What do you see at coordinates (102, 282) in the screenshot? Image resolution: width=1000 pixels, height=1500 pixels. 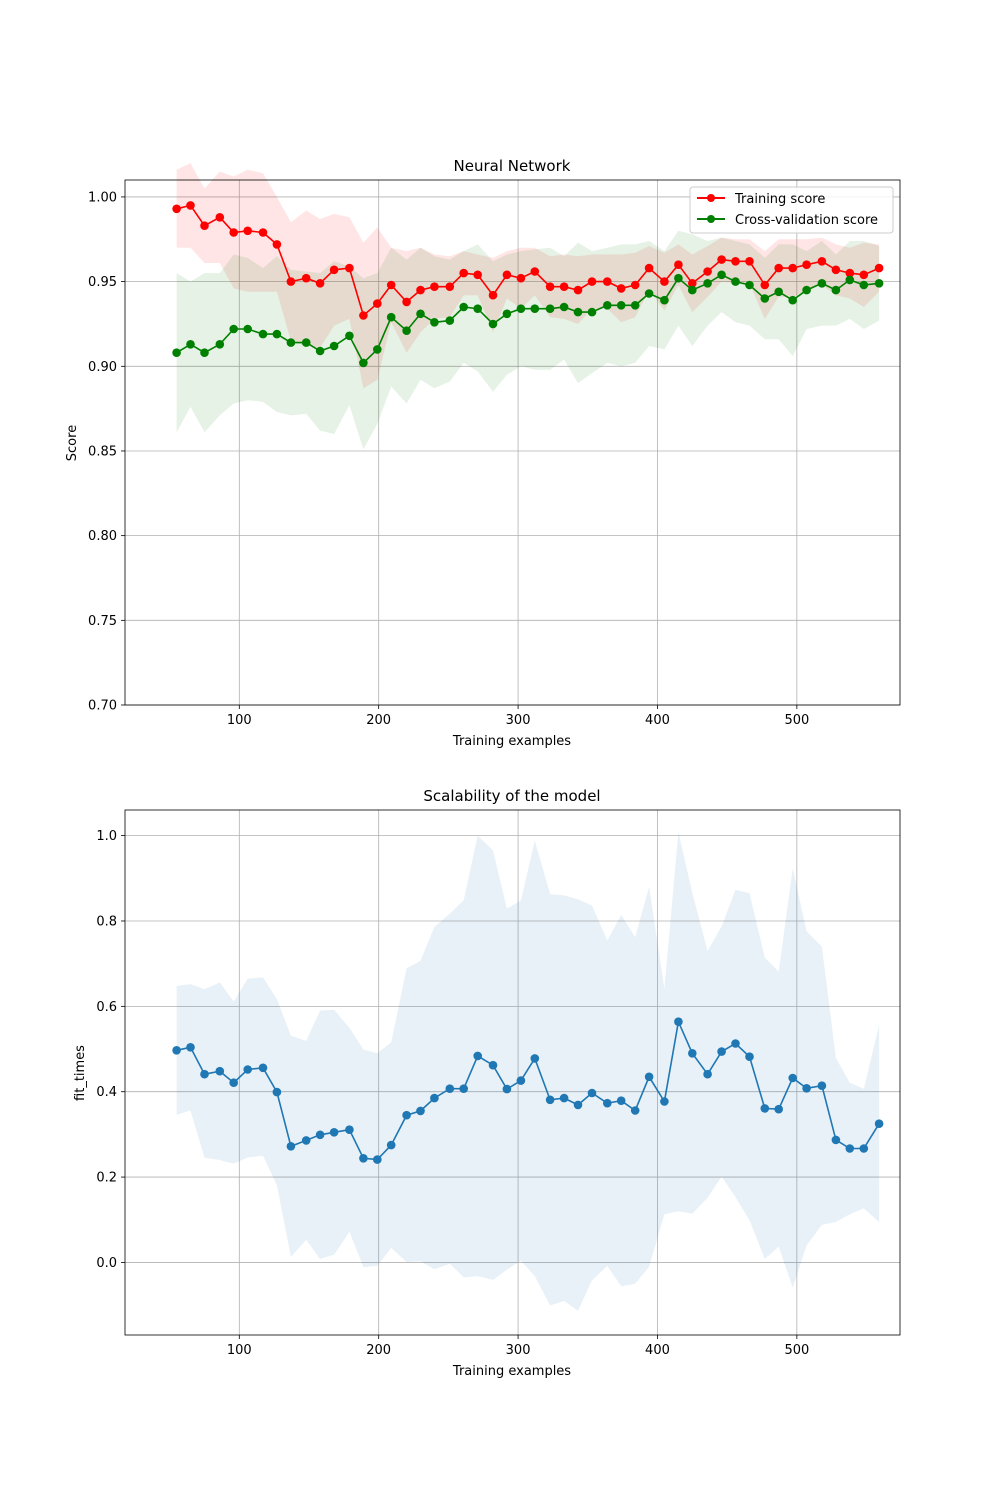 I see `y-tick-label: 0.95` at bounding box center [102, 282].